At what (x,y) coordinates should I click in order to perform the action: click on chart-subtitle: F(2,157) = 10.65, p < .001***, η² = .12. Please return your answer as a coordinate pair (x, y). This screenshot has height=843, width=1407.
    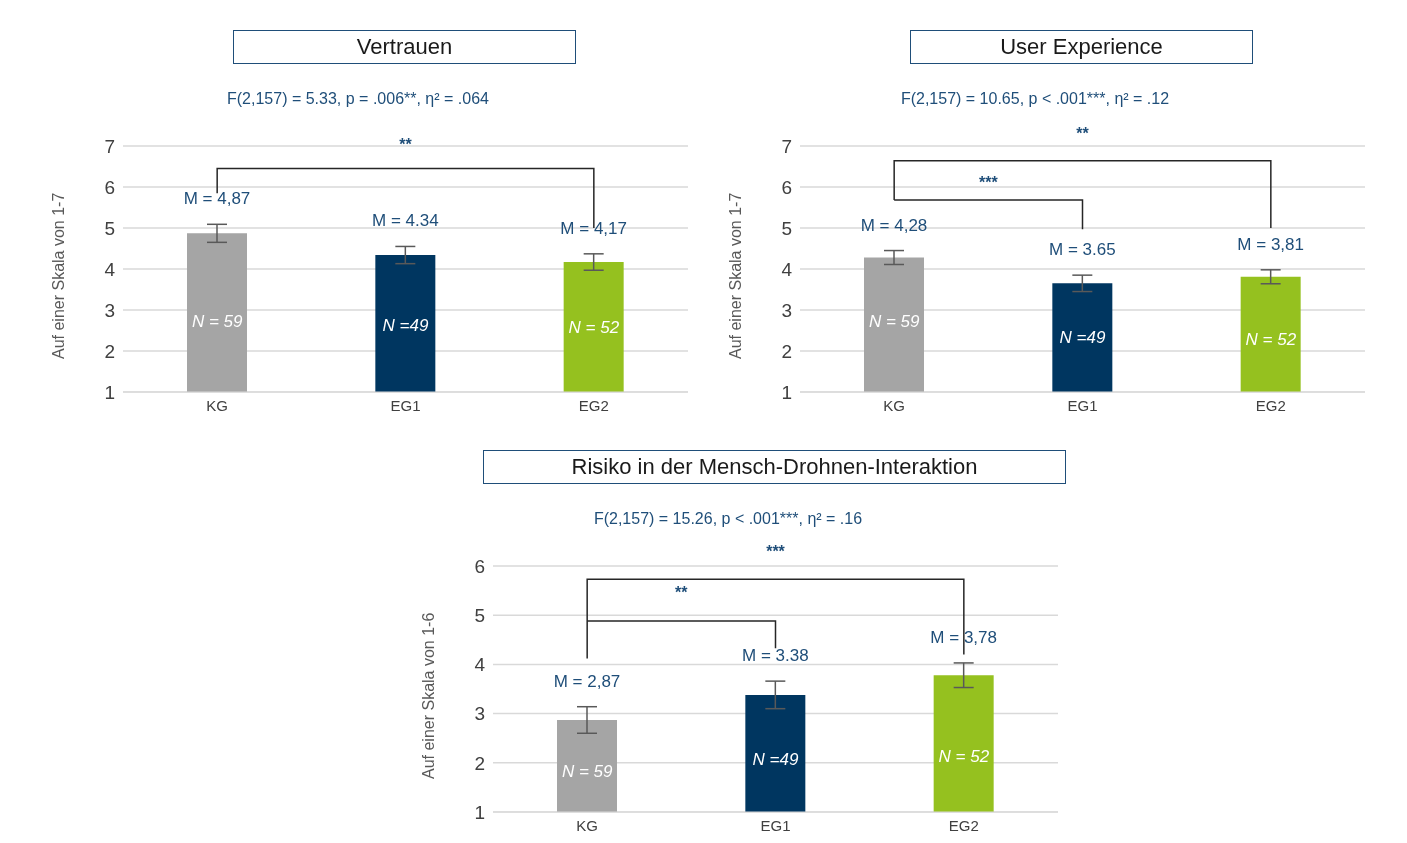
    Looking at the image, I should click on (1035, 99).